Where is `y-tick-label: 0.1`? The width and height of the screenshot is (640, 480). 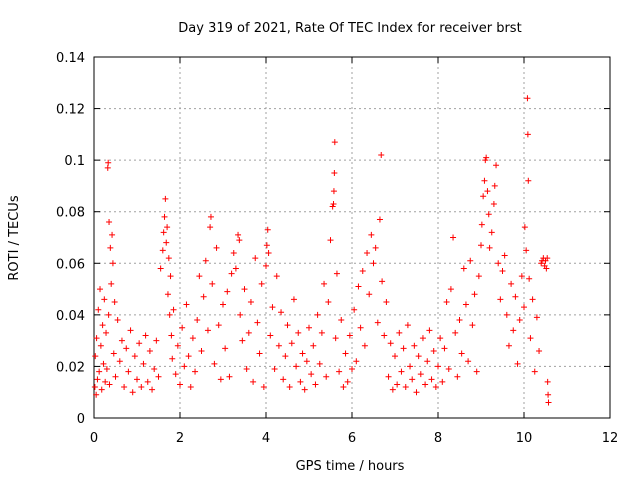
y-tick-label: 0.1 is located at coordinates (74, 161).